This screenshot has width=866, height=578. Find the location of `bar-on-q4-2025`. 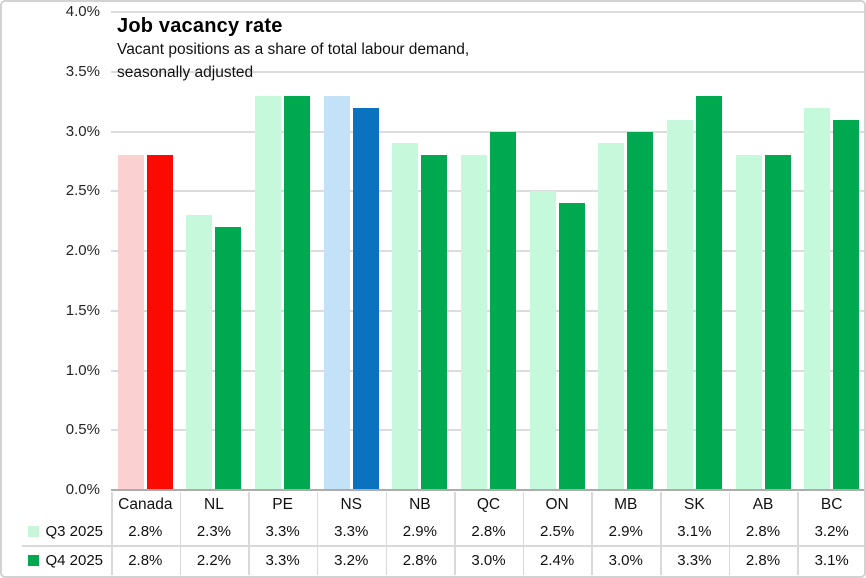

bar-on-q4-2025 is located at coordinates (571, 346).